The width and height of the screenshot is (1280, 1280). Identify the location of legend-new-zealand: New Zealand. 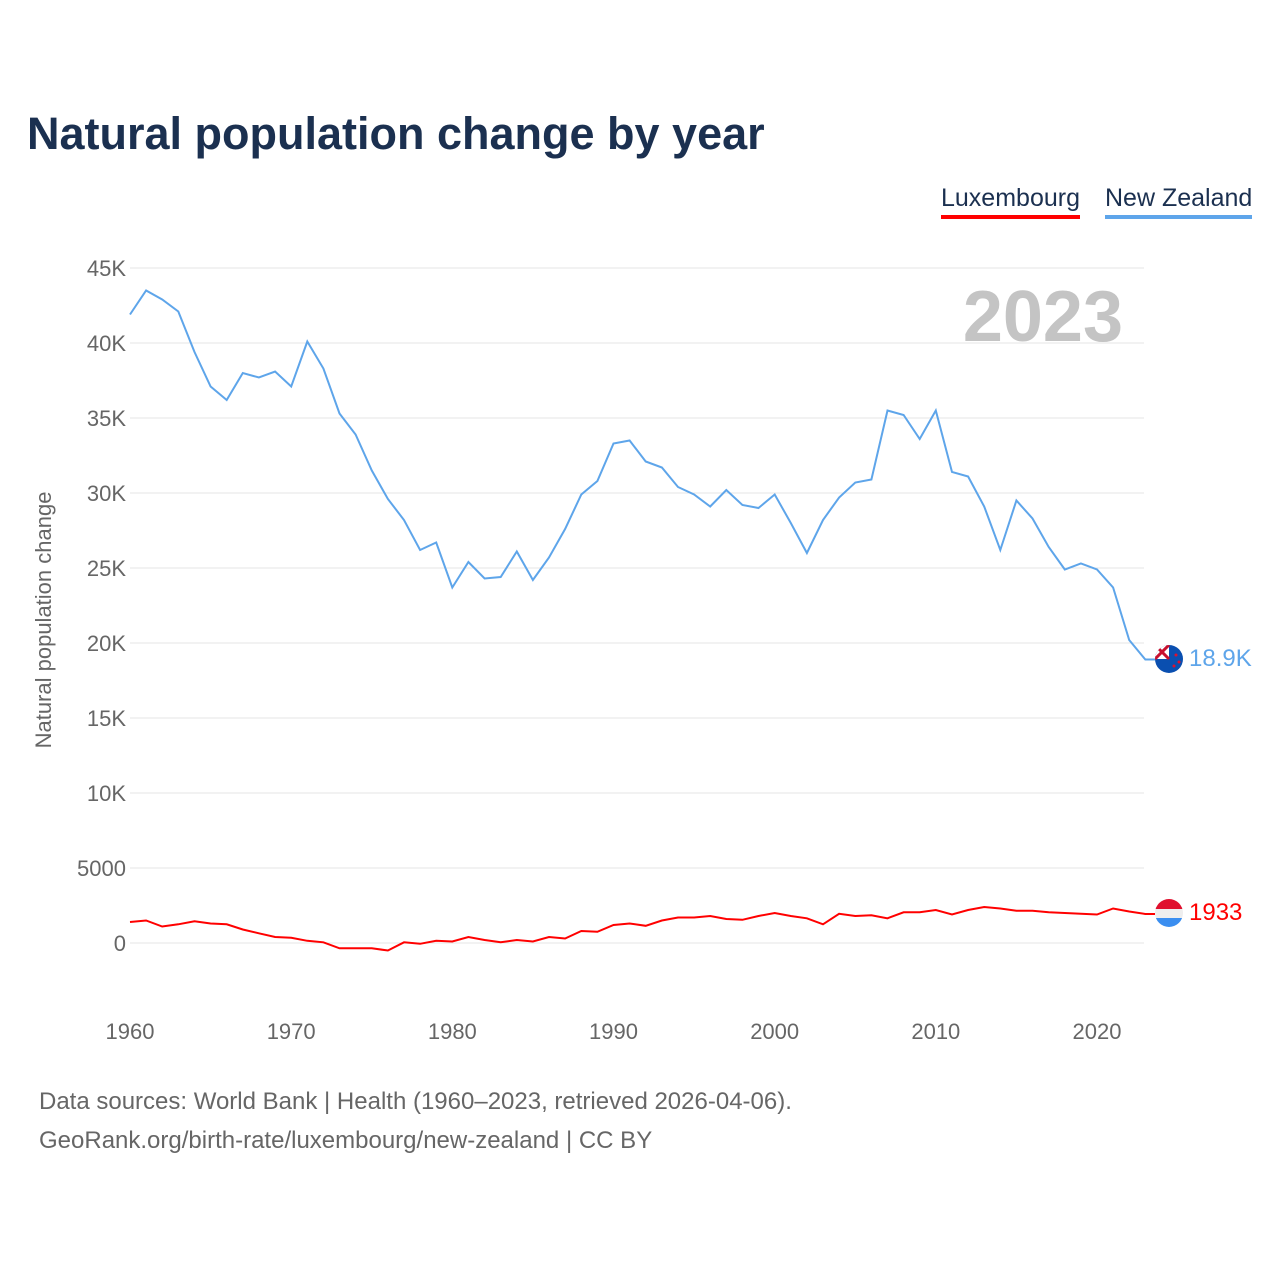
(1179, 201).